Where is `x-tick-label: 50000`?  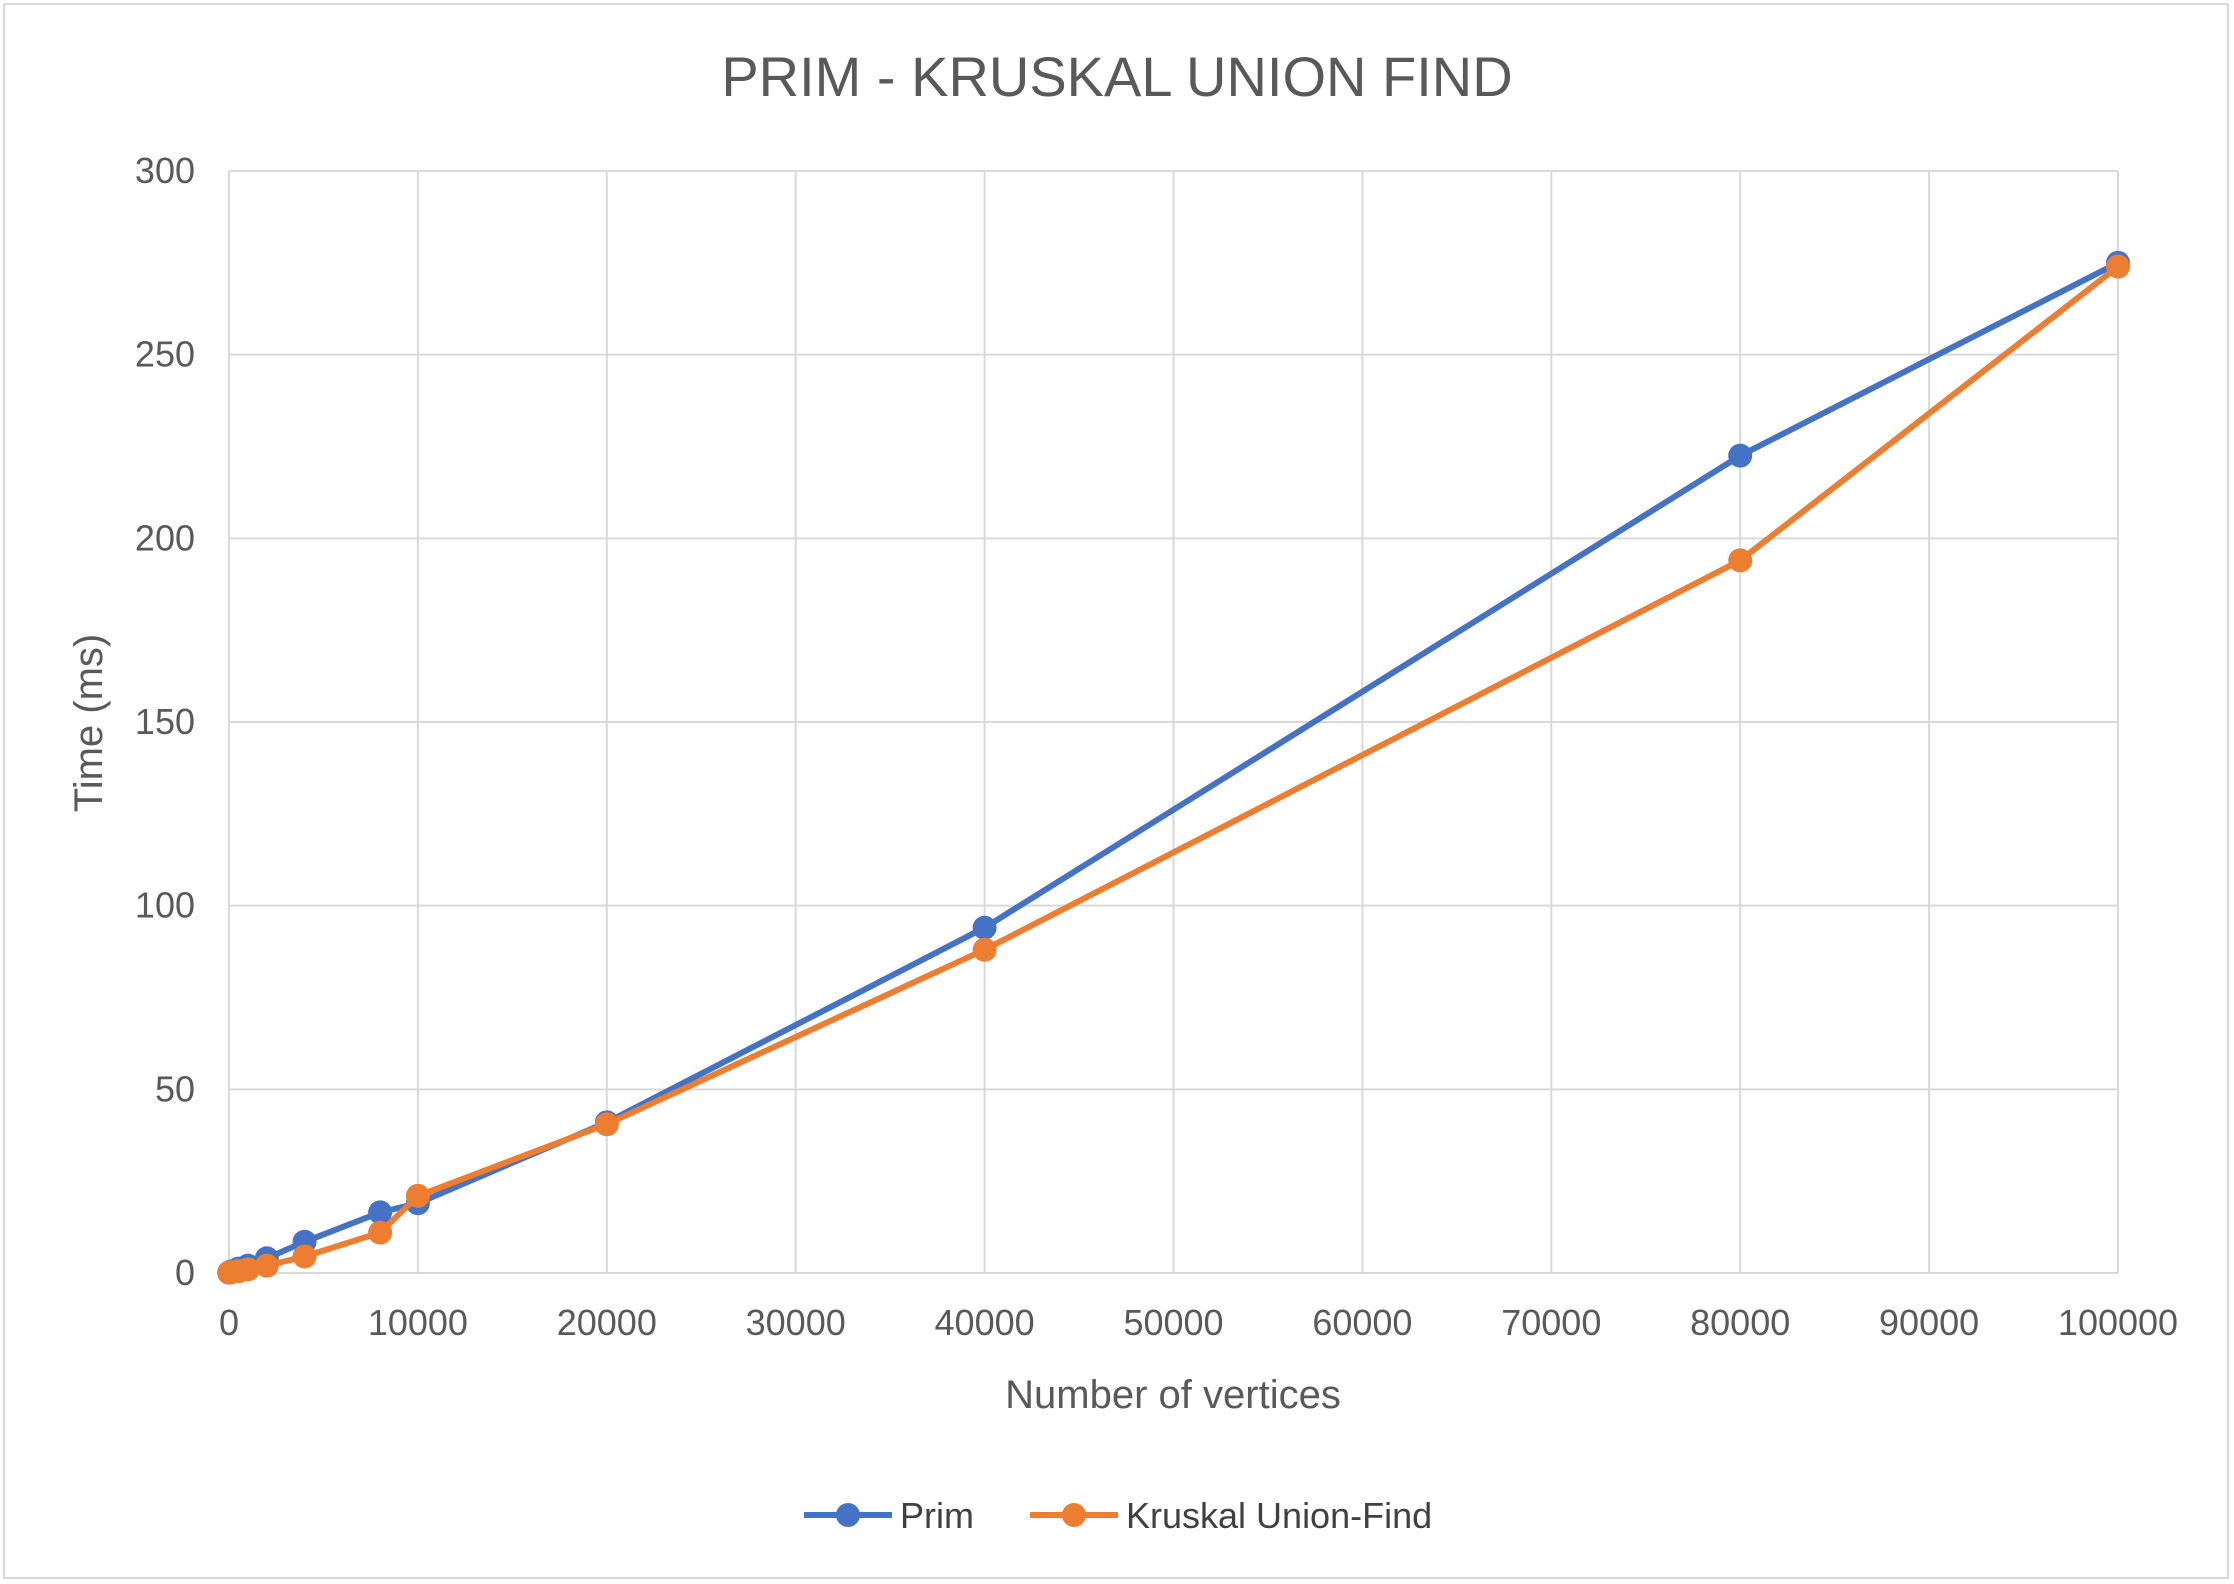 x-tick-label: 50000 is located at coordinates (1173, 1322).